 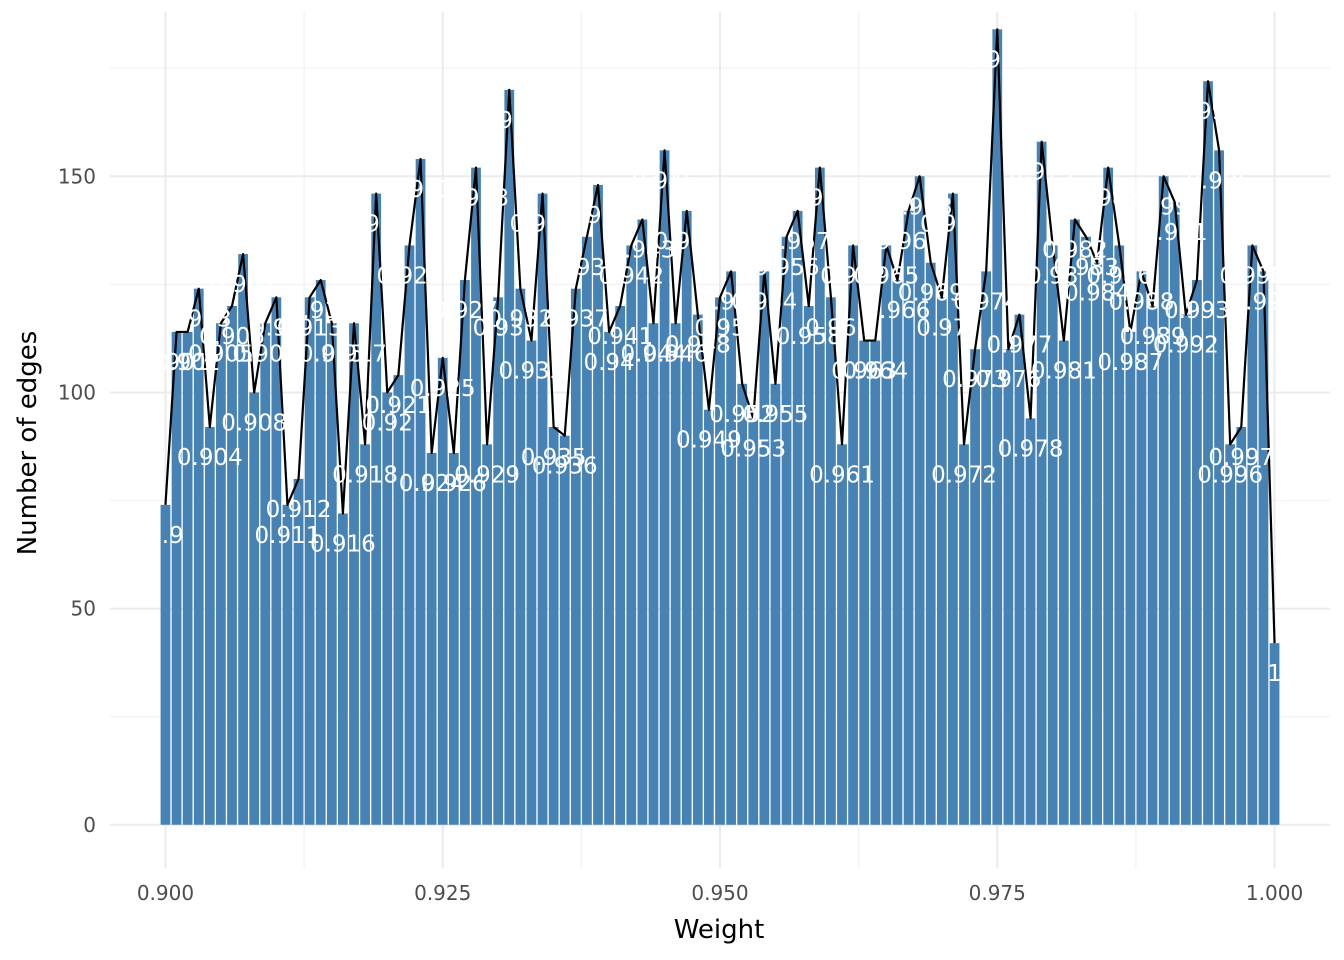 I want to click on x-tick-labels: 0.900 0.925 0.950 0.975 1.000, so click(x=720, y=893).